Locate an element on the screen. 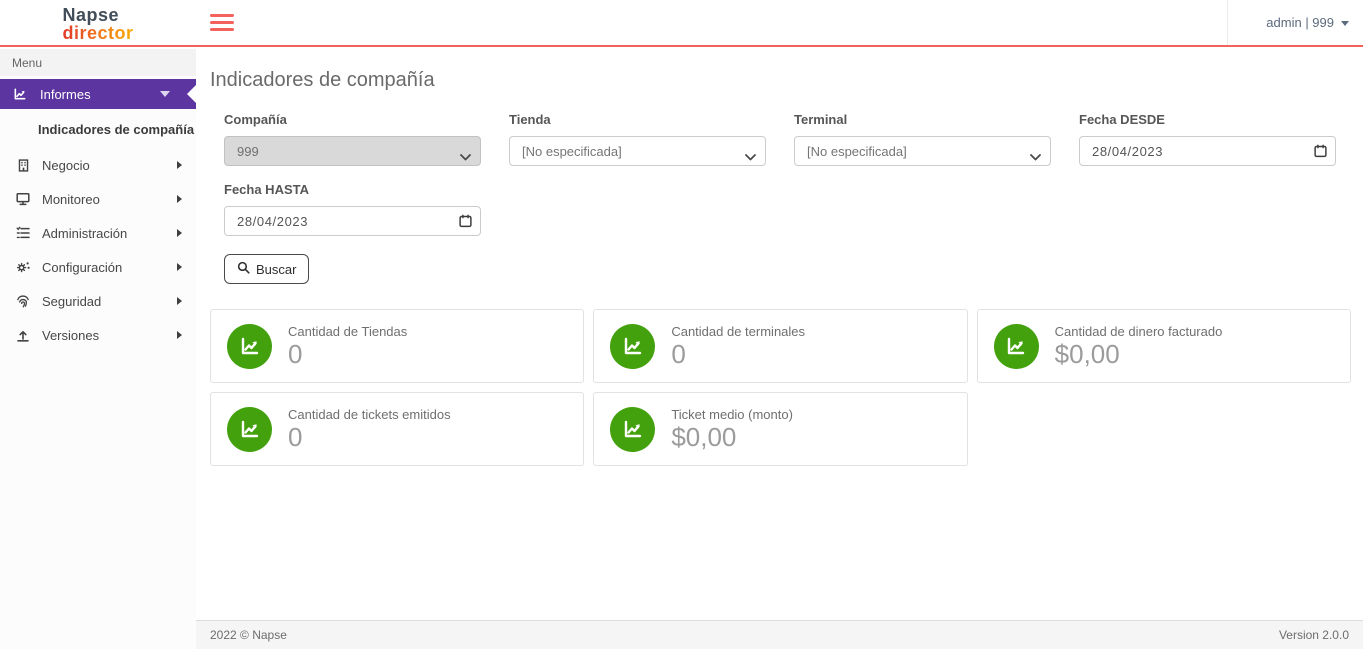 The width and height of the screenshot is (1363, 649). card-title: Cantidad de dinero facturado is located at coordinates (1138, 331).